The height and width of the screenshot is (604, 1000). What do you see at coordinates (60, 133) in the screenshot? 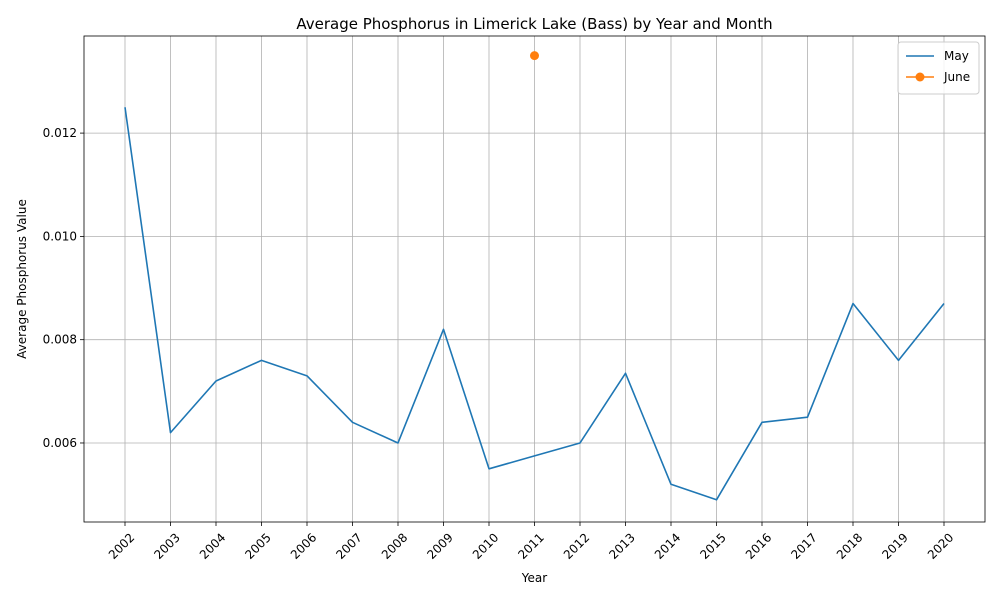
I see `y-tick-label: 0.012` at bounding box center [60, 133].